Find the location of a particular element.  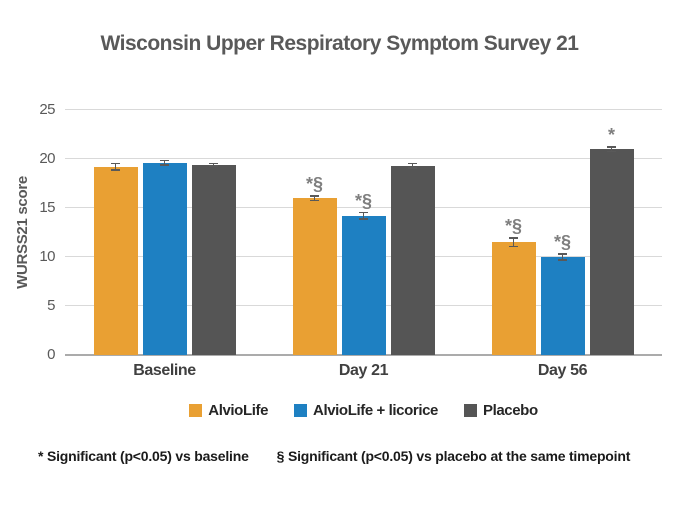

y-tick-label: 0 is located at coordinates (51, 354).